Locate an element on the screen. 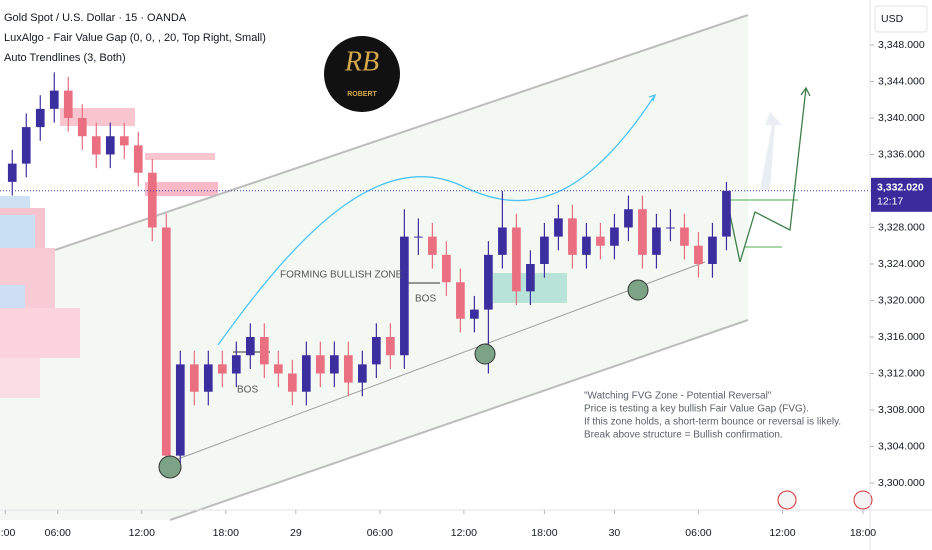  x-tick-label: 29 is located at coordinates (296, 533).